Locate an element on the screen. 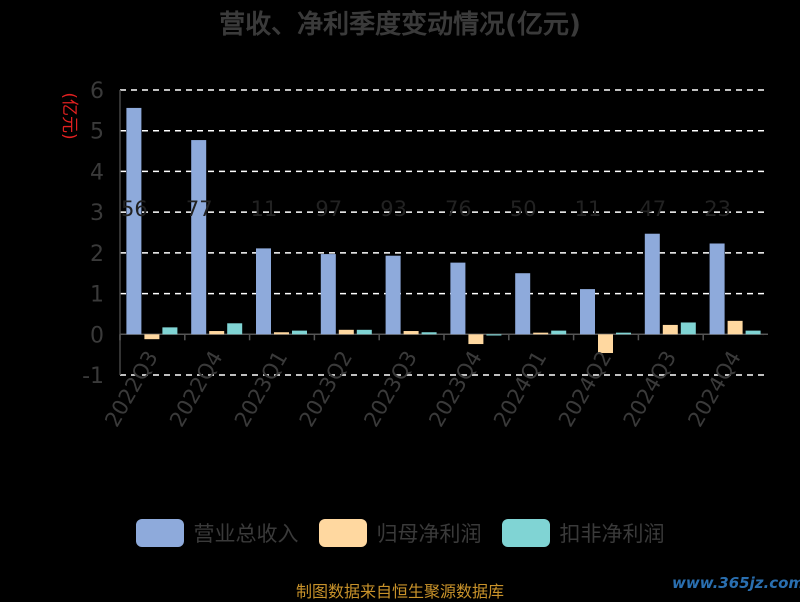 The height and width of the screenshot is (602, 800). y-tick-label: 6 is located at coordinates (97, 91).